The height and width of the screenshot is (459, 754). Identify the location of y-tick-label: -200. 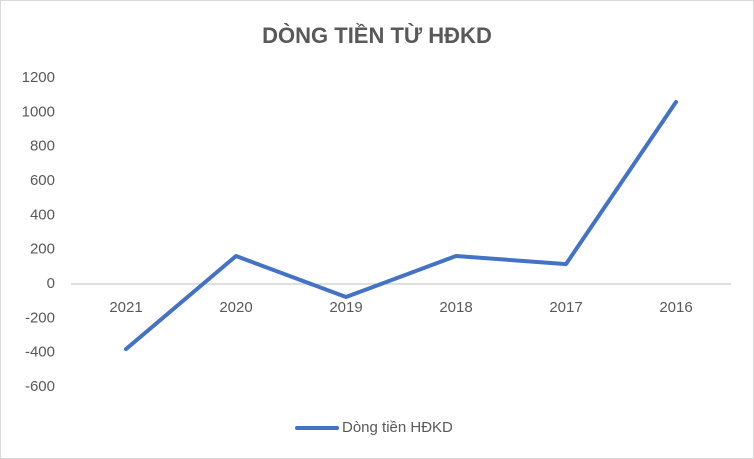
(40, 317).